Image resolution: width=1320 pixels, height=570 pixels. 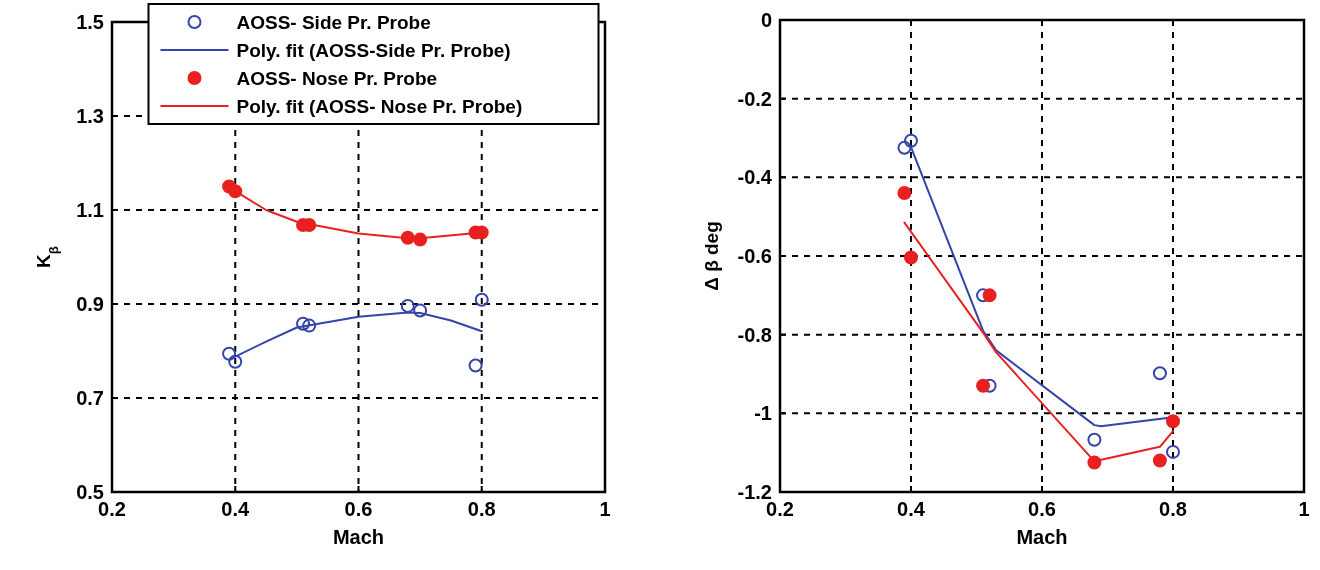 What do you see at coordinates (90, 398) in the screenshot?
I see `y-tick-label: 0.7` at bounding box center [90, 398].